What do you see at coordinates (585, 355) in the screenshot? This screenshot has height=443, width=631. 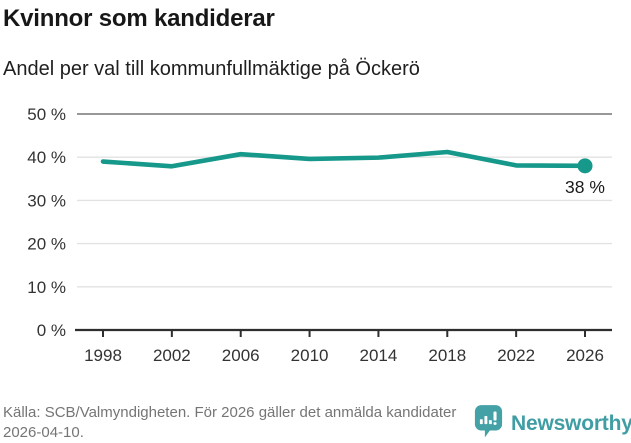 I see `x-tick-label: 2026` at bounding box center [585, 355].